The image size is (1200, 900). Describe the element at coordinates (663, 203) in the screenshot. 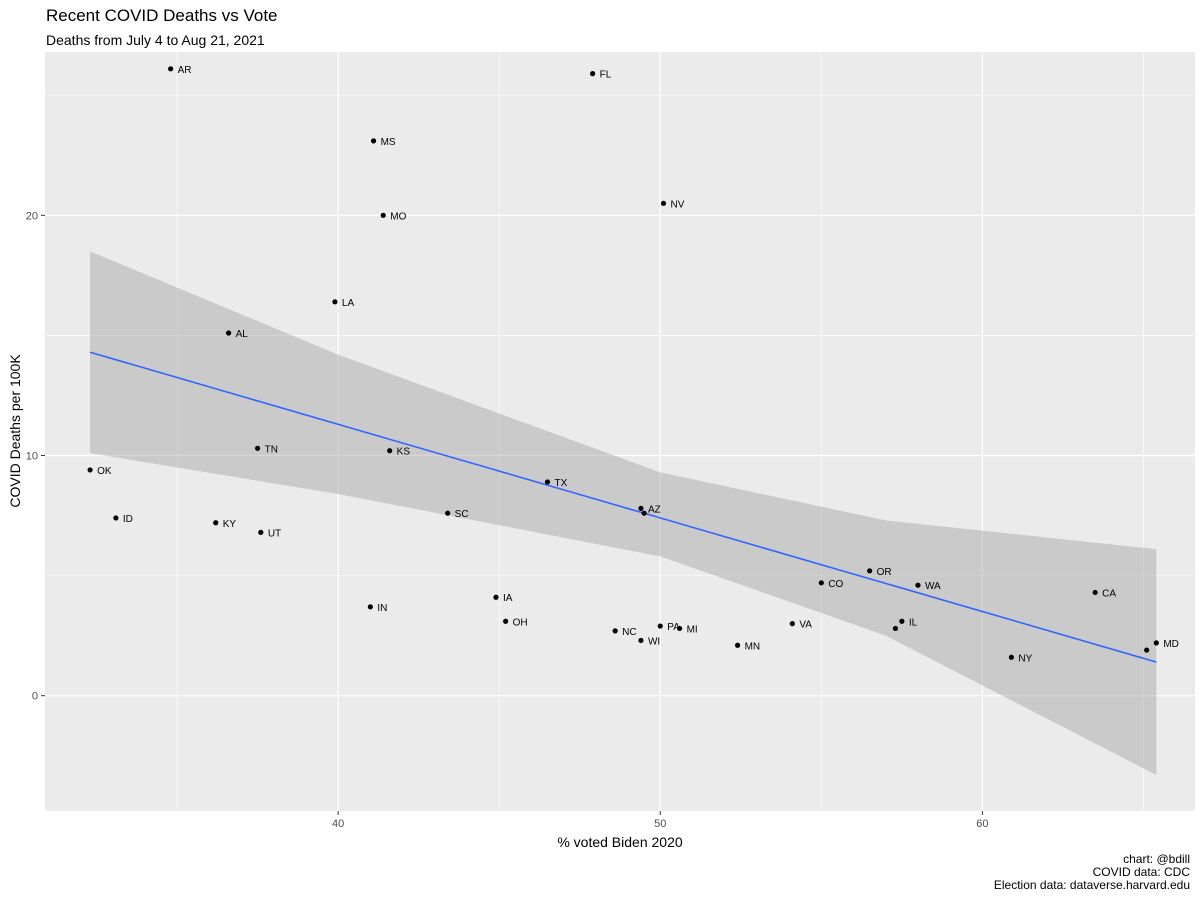

I see `data-point-nv` at that location.